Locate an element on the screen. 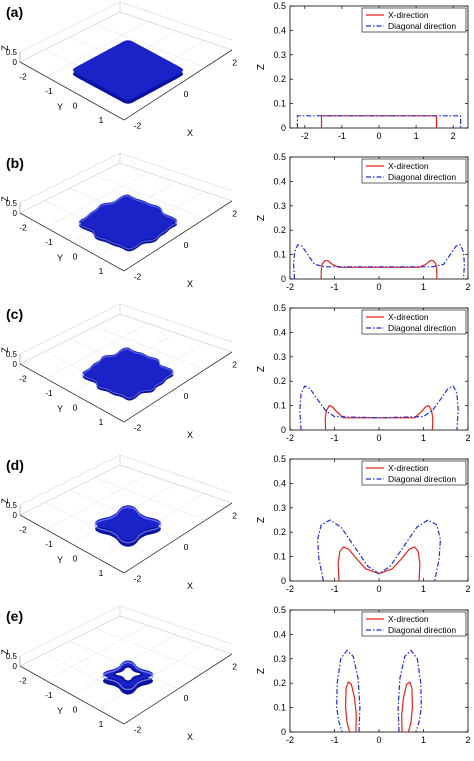 The image size is (474, 761). x-direction-line is located at coordinates (379, 121).